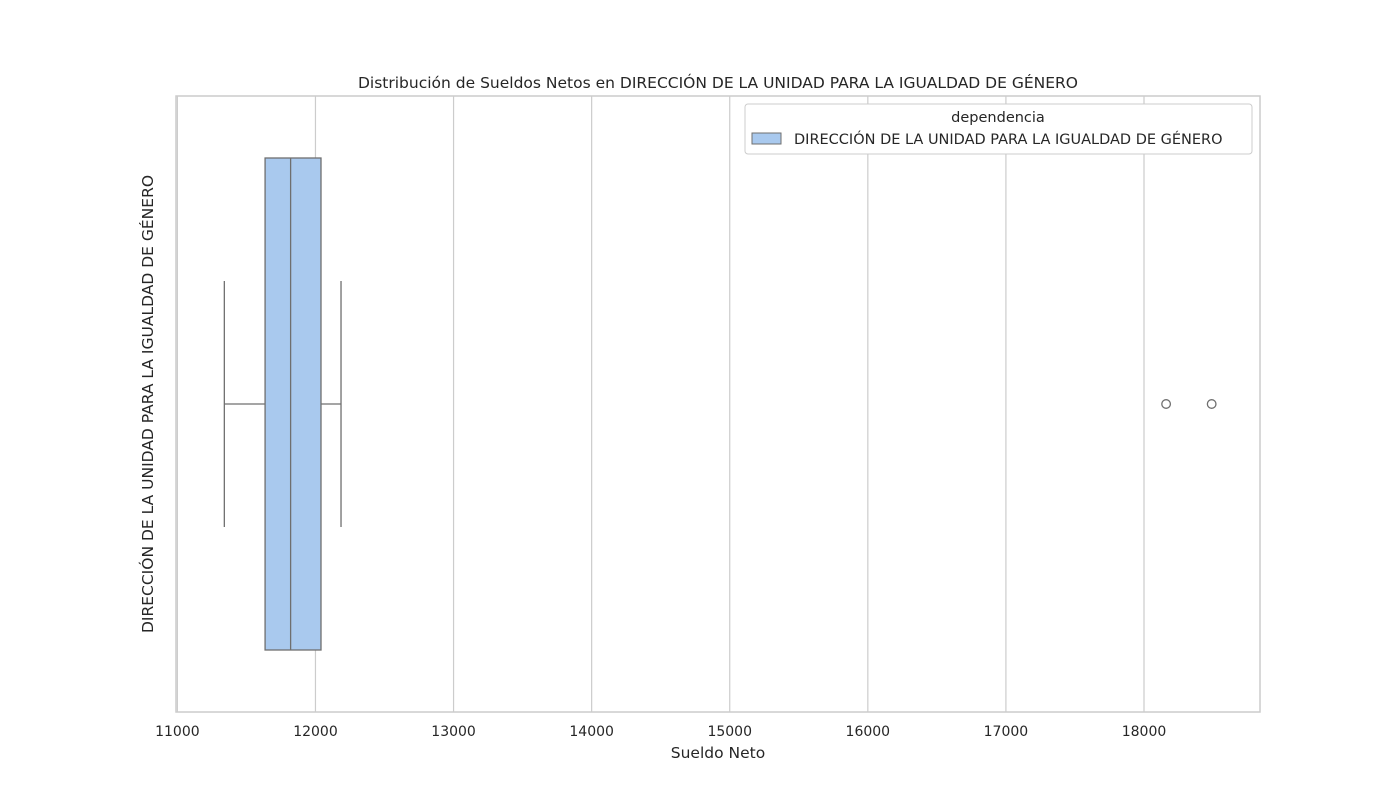 This screenshot has height=800, width=1400. Describe the element at coordinates (1144, 732) in the screenshot. I see `x-tick-label: 18000` at that location.